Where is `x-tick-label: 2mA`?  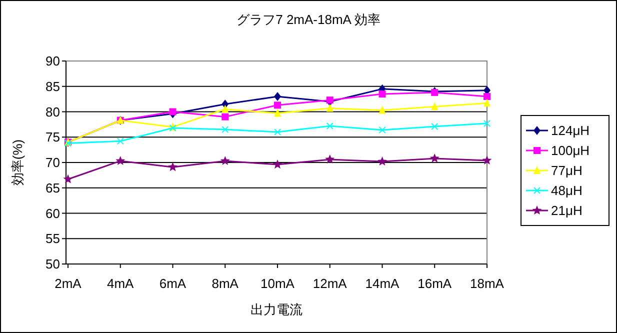
x-tick-label: 2mA is located at coordinates (68, 283).